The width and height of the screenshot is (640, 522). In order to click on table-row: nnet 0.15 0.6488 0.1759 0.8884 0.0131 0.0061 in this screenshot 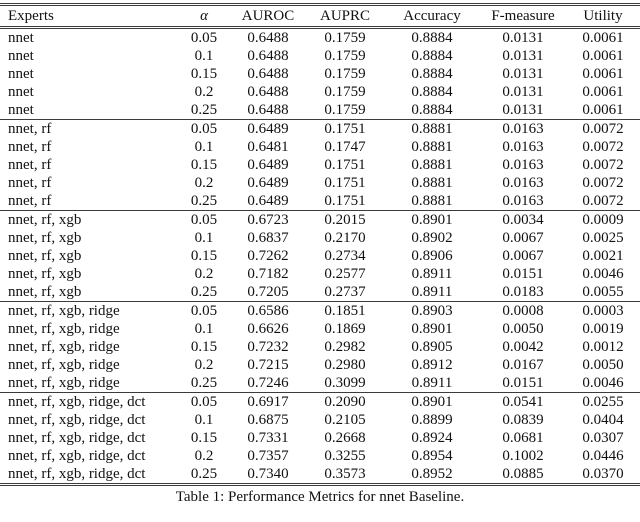, I will do `click(320, 74)`.